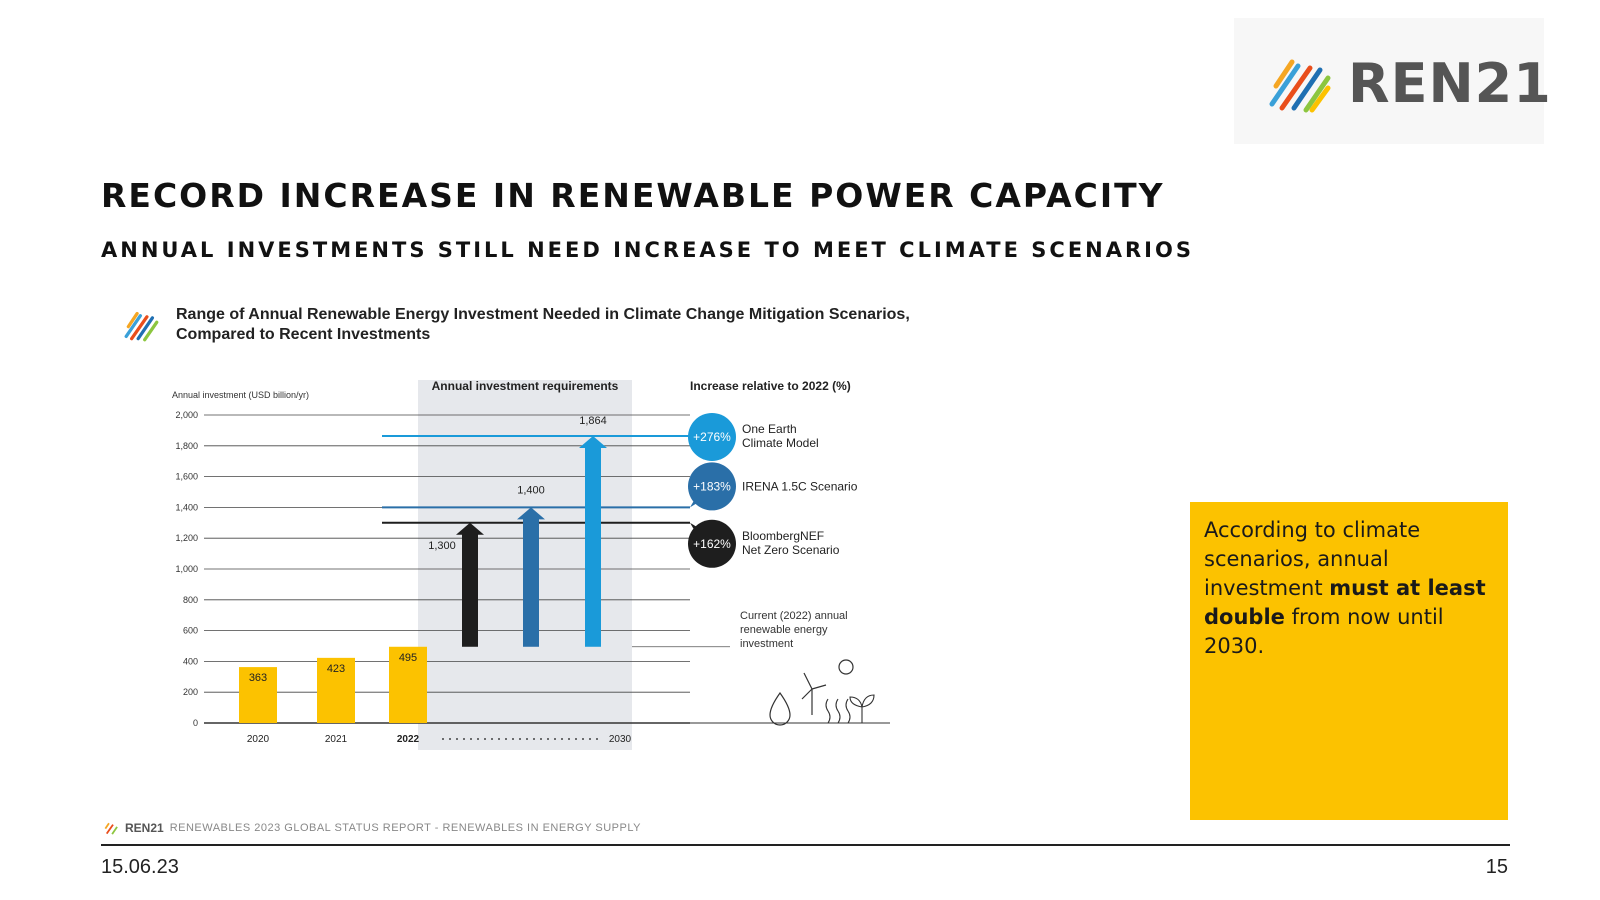  Describe the element at coordinates (1345, 602) in the screenshot. I see `callout-text-bold: must at least double` at that location.